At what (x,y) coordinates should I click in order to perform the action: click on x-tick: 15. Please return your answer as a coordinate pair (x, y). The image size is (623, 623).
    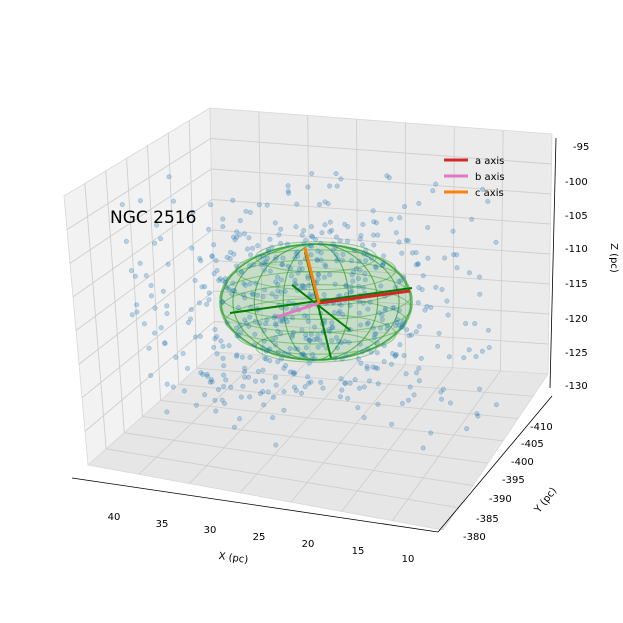
    Looking at the image, I should click on (358, 551).